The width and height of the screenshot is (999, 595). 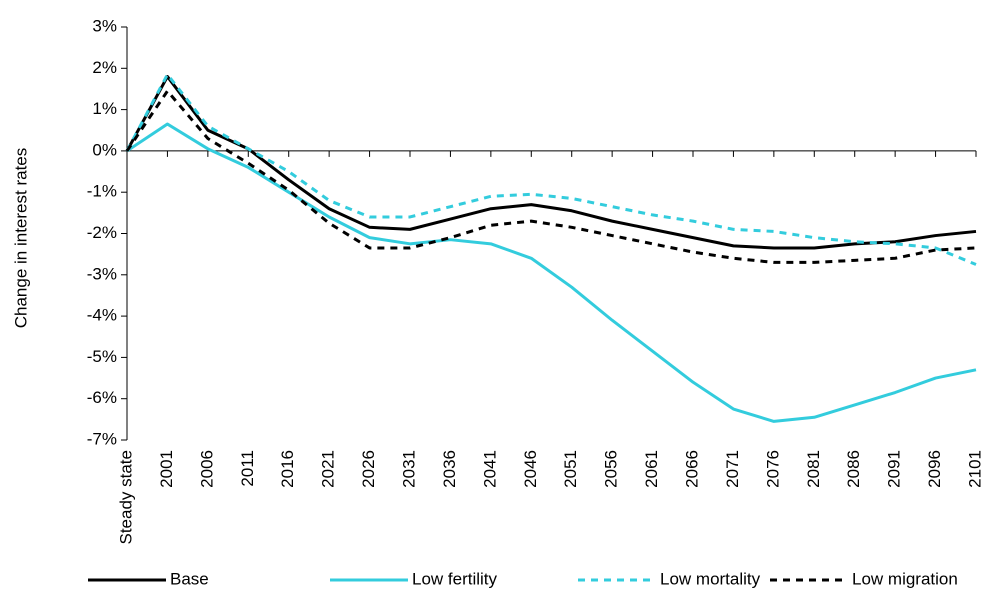 What do you see at coordinates (570, 469) in the screenshot?
I see `x-tick-label: 2051` at bounding box center [570, 469].